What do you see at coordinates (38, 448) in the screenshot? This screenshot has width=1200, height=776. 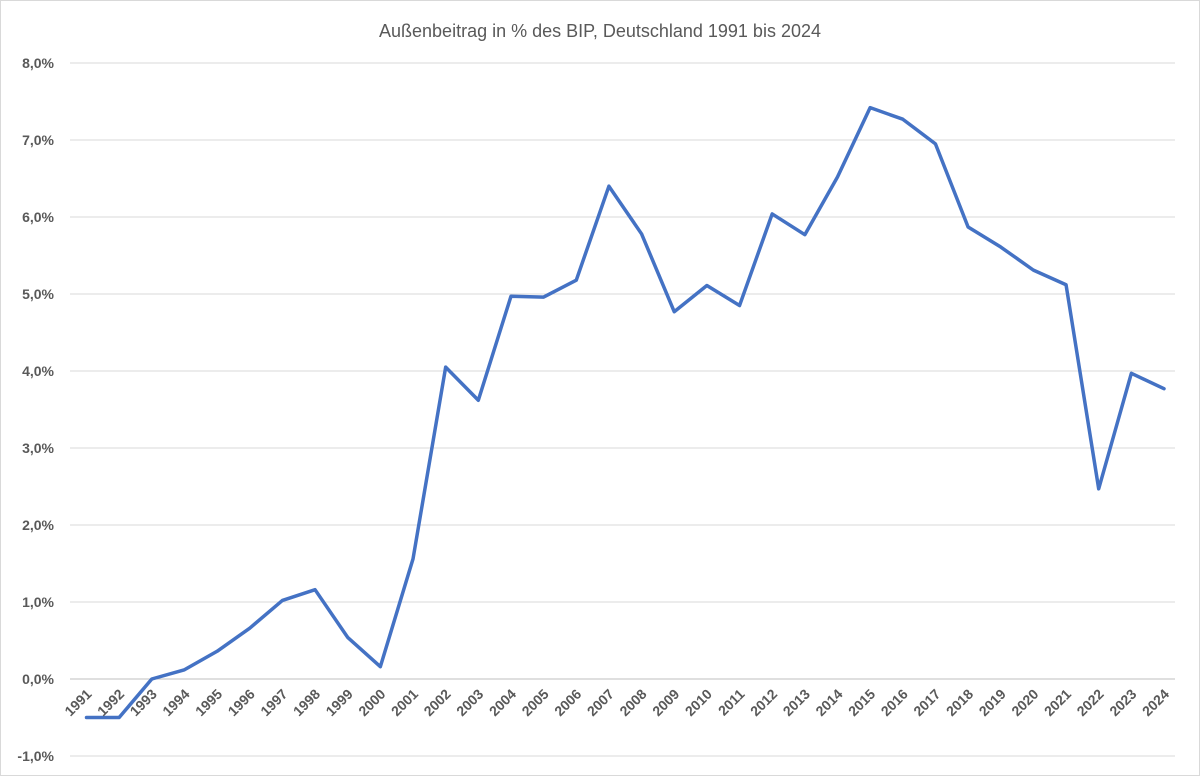 I see `y-tick-label: 3,0%` at bounding box center [38, 448].